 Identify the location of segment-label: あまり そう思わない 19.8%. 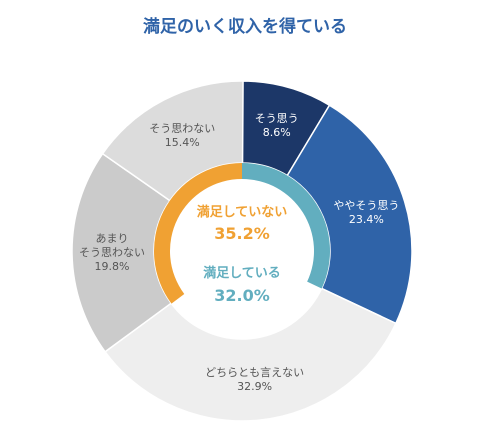
(112, 253).